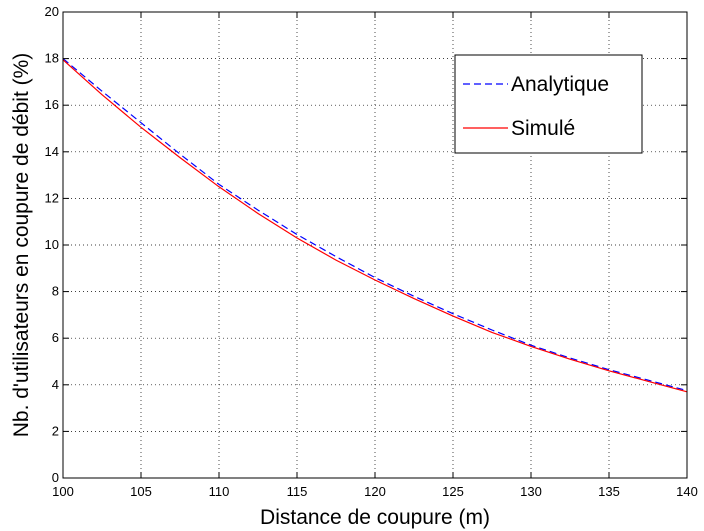 The height and width of the screenshot is (531, 704). Describe the element at coordinates (219, 491) in the screenshot. I see `x-tick-label: 110` at that location.